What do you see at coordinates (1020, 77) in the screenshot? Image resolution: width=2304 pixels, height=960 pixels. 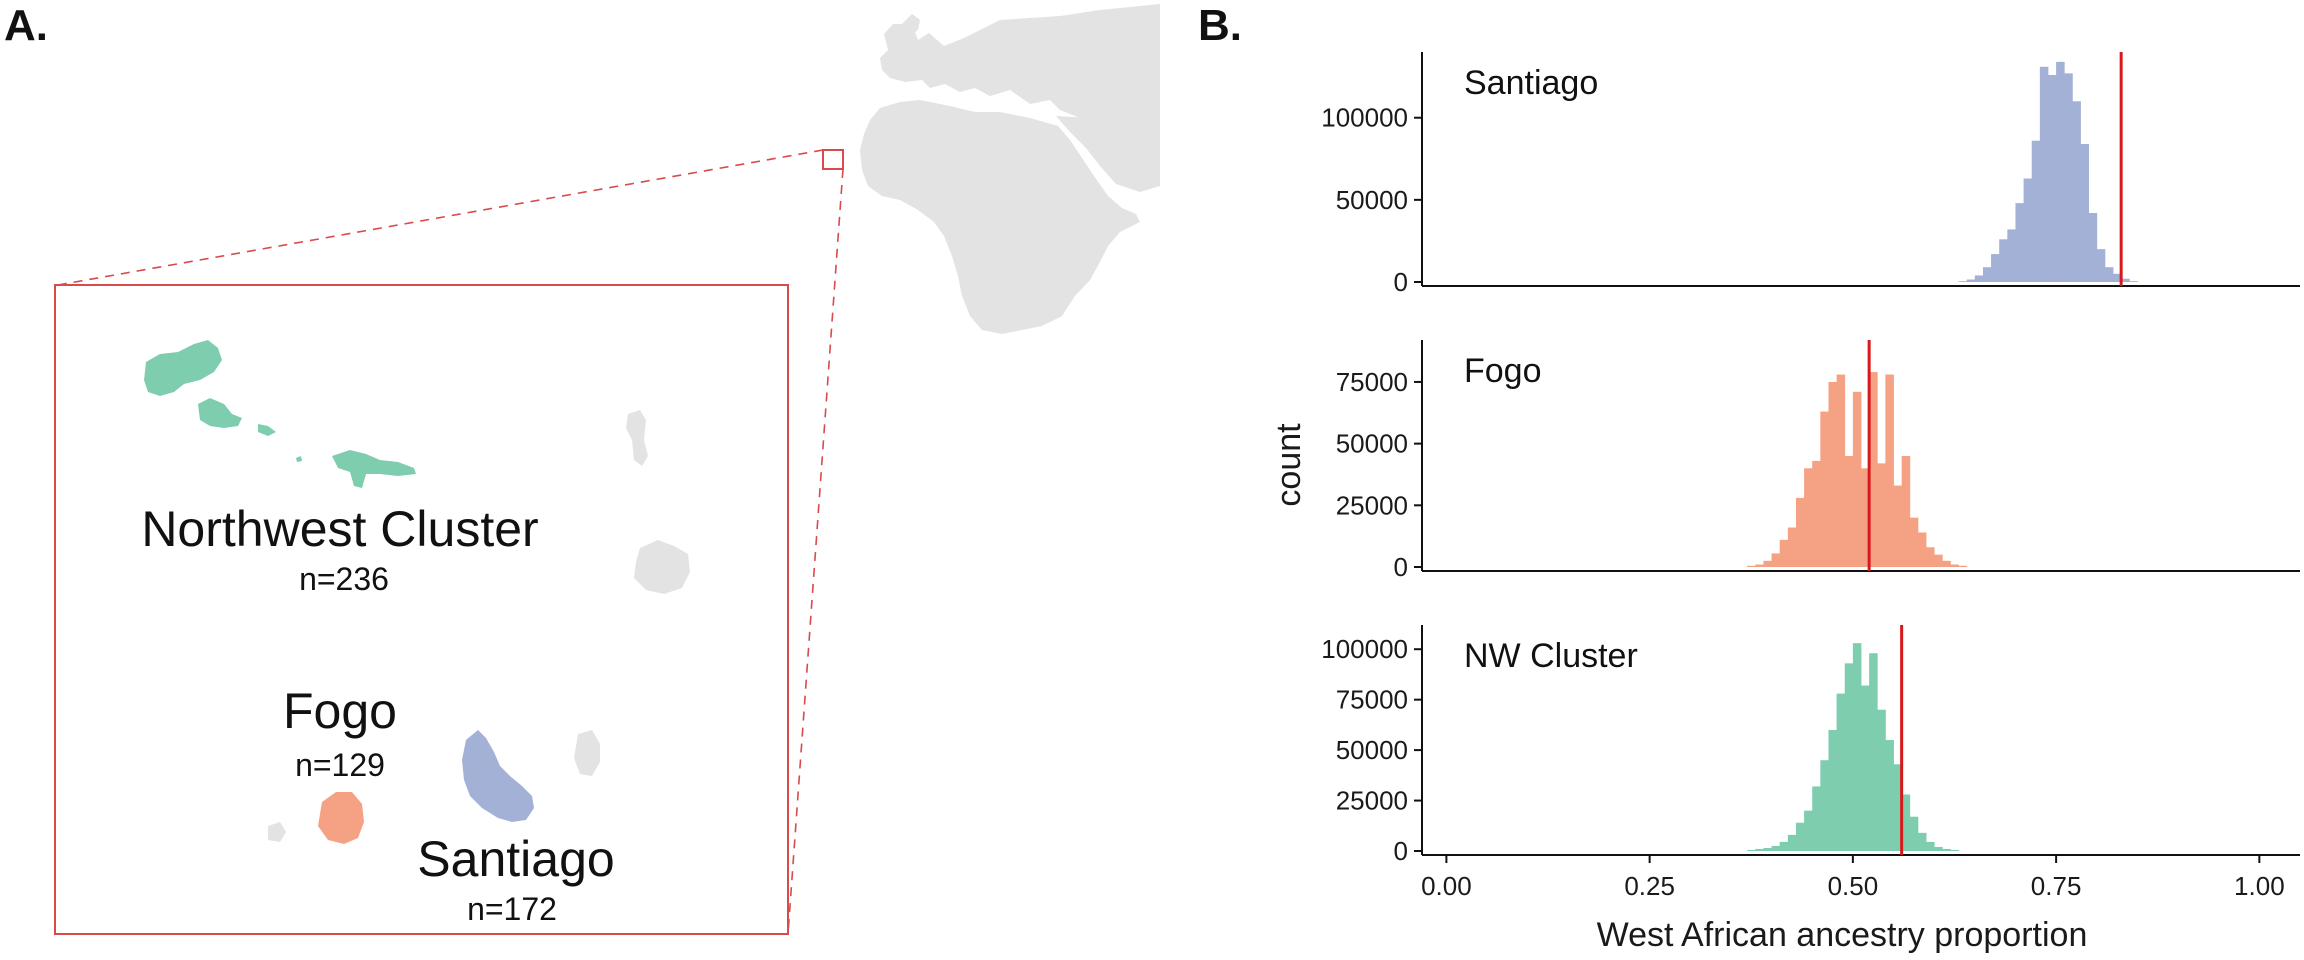 I see `europe-landmass` at bounding box center [1020, 77].